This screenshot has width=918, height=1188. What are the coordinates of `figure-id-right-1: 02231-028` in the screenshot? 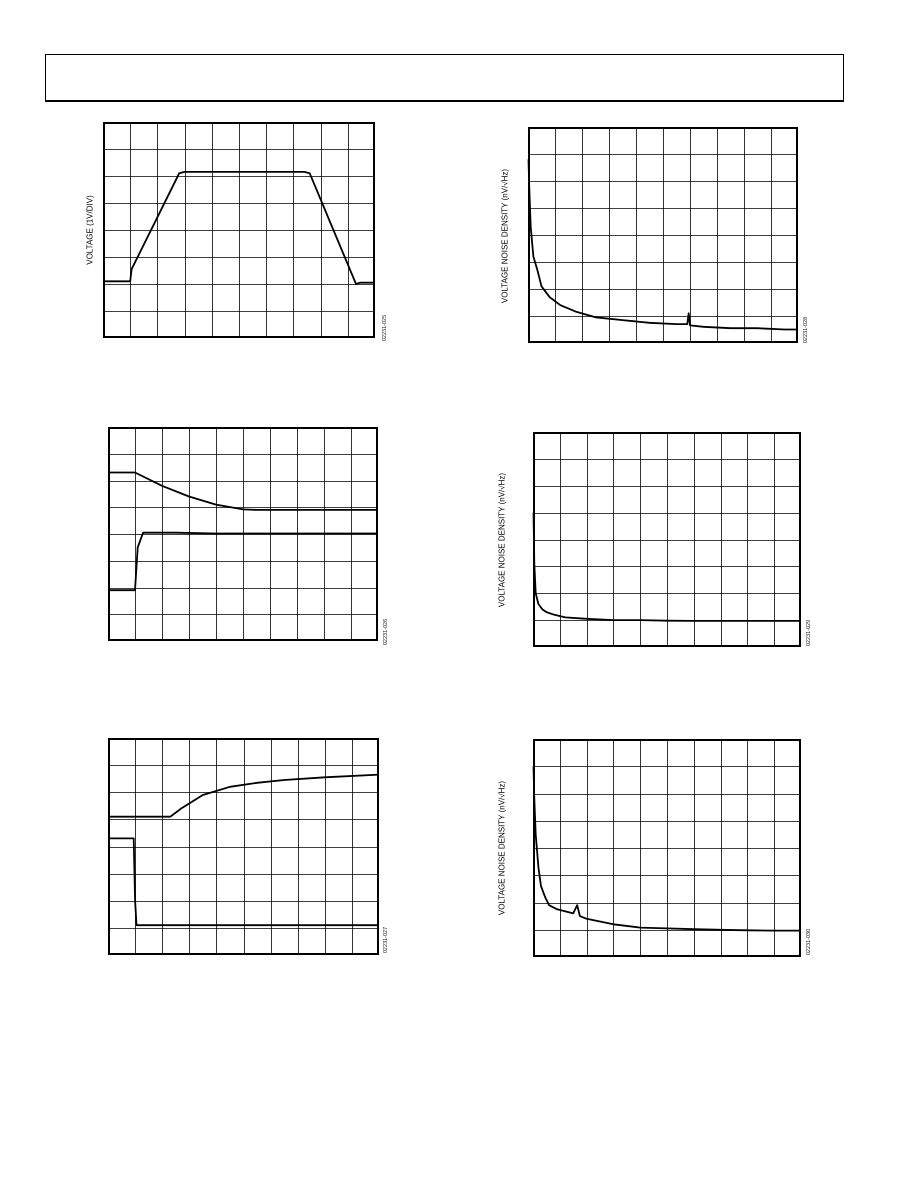 It's located at (806, 330).